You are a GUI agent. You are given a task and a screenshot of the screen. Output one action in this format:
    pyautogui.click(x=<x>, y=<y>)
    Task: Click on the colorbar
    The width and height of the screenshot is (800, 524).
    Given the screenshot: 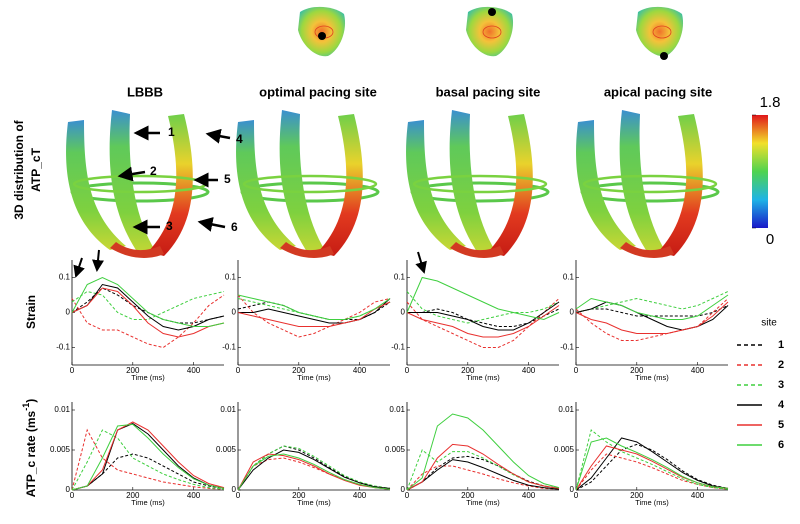 What is the action you would take?
    pyautogui.click(x=760, y=171)
    